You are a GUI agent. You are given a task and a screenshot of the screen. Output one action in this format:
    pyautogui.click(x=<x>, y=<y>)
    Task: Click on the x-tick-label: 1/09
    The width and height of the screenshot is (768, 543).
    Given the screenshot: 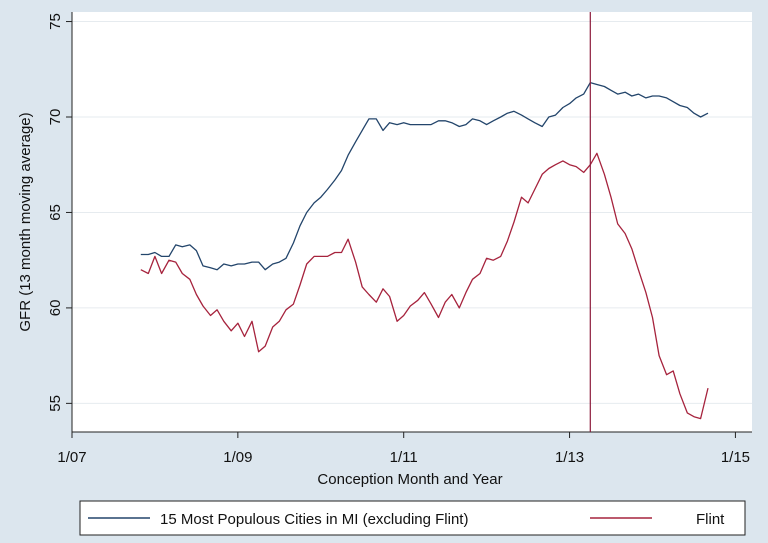 What is the action you would take?
    pyautogui.click(x=237, y=457)
    